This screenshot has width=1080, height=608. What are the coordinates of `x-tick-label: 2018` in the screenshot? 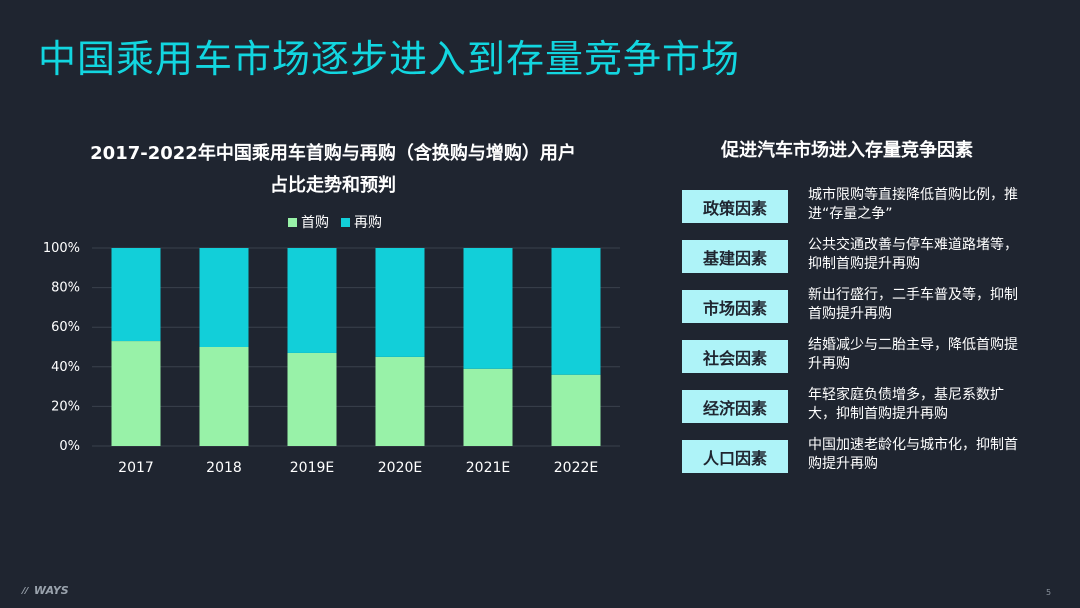 It's located at (224, 468).